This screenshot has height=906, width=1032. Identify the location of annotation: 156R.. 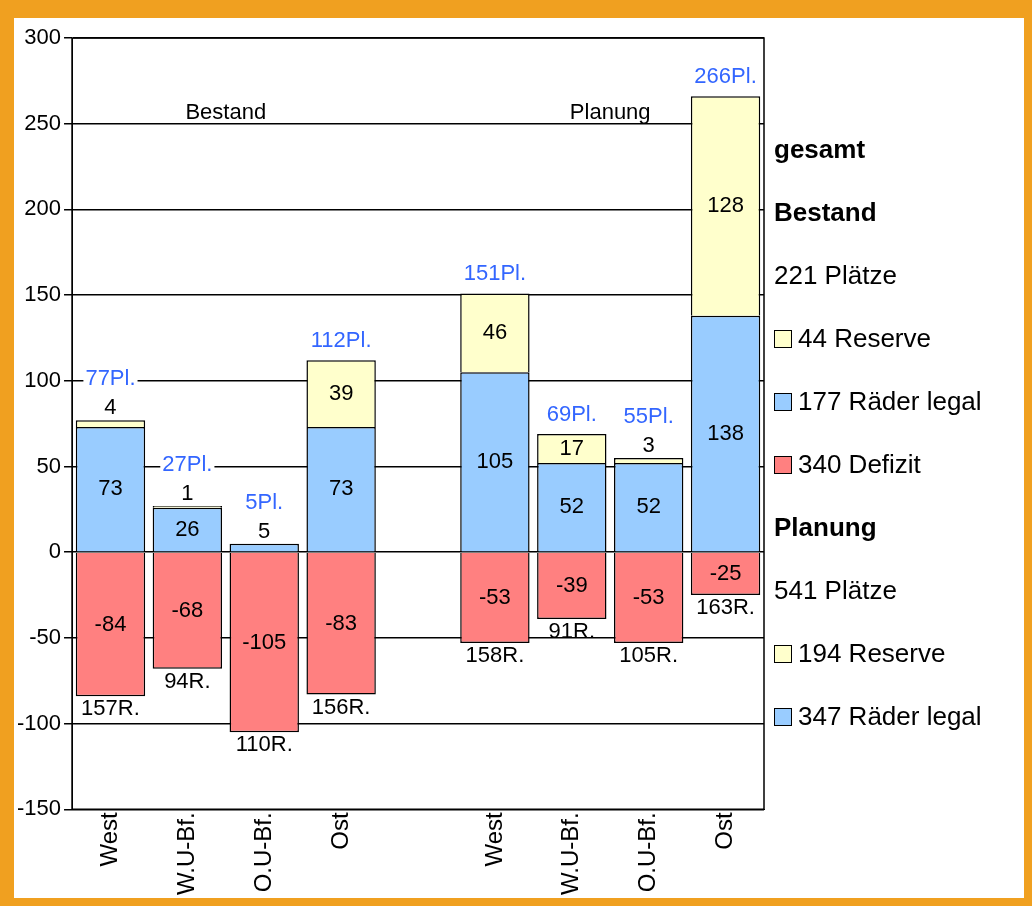
(341, 706).